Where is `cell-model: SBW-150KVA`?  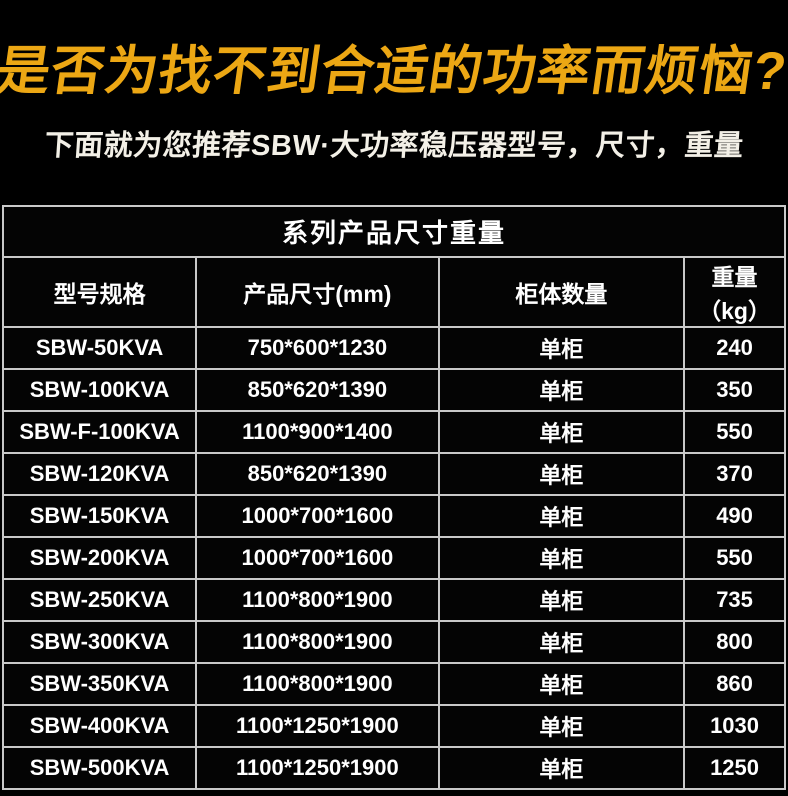
cell-model: SBW-150KVA is located at coordinates (99, 515).